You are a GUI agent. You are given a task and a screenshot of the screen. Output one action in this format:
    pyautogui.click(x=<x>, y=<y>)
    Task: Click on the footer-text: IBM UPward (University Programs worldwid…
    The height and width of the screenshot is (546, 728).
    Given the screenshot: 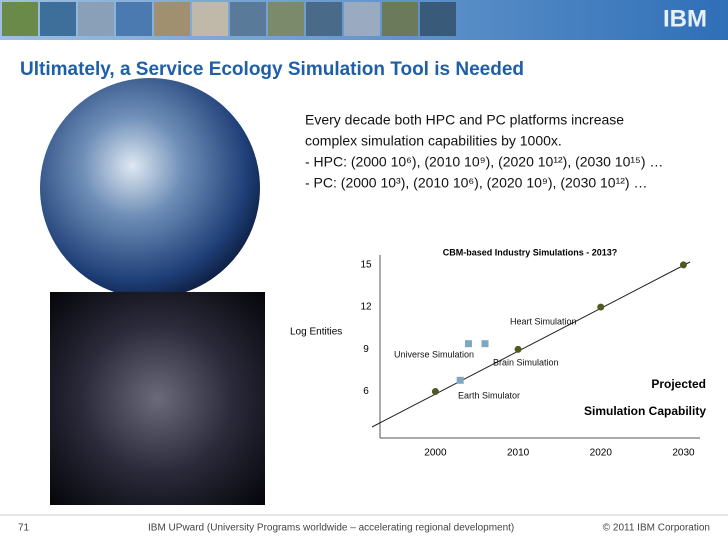 What is the action you would take?
    pyautogui.click(x=331, y=528)
    